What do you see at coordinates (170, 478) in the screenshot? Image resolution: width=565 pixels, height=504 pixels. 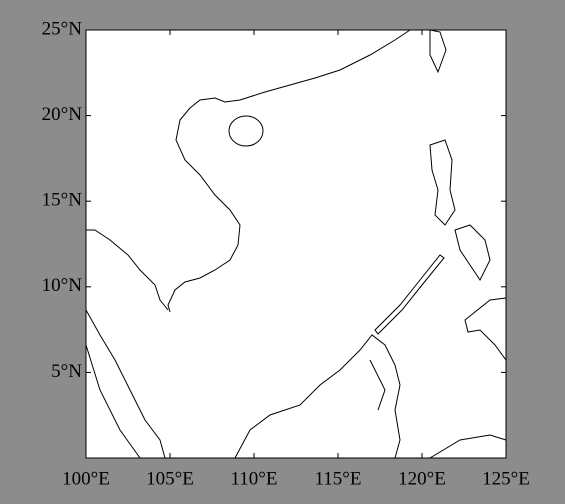 I see `x-tick-label: 105°E` at bounding box center [170, 478].